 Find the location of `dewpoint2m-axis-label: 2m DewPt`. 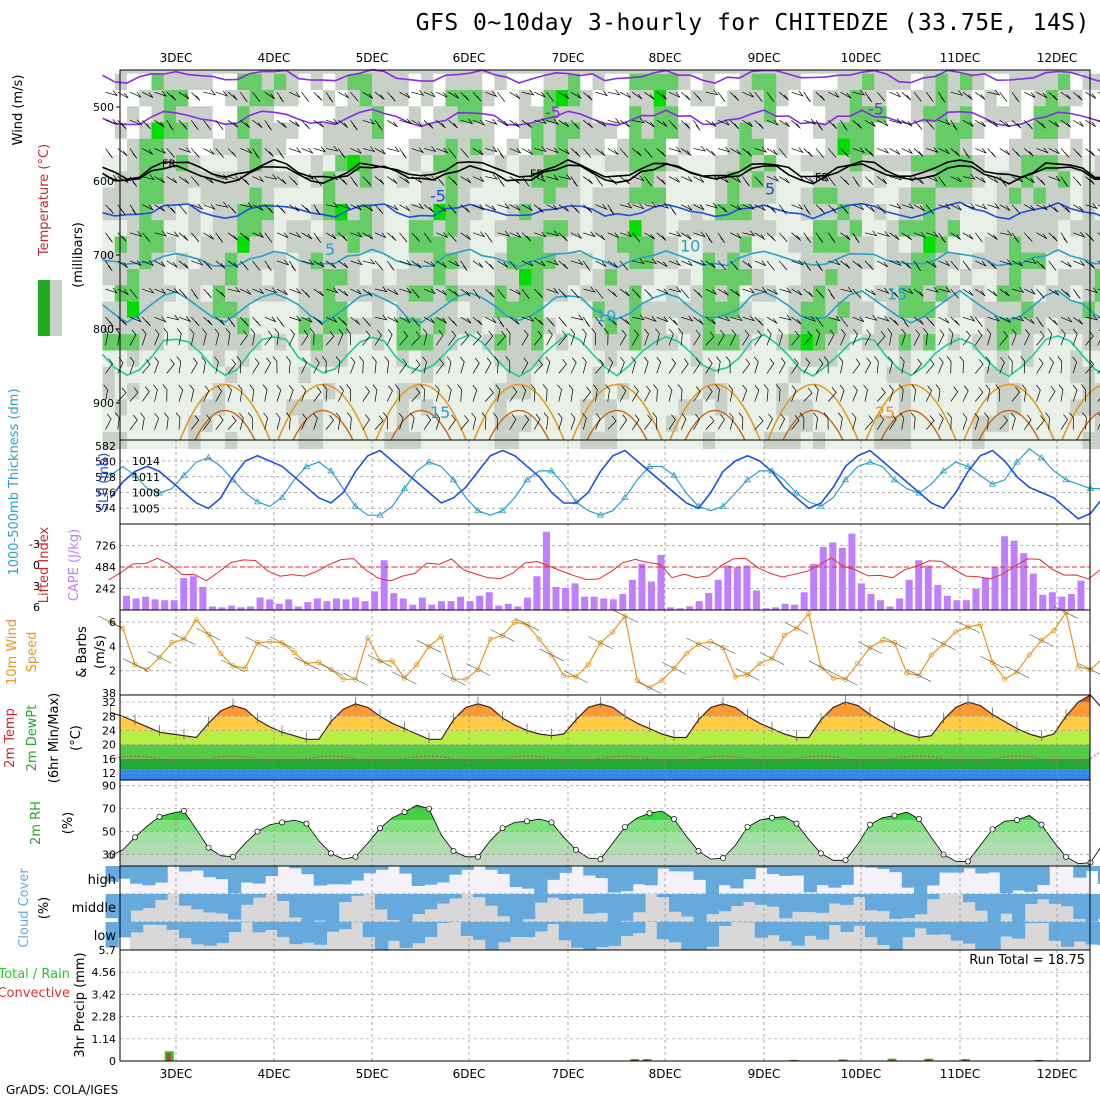

dewpoint2m-axis-label: 2m DewPt is located at coordinates (32, 738).